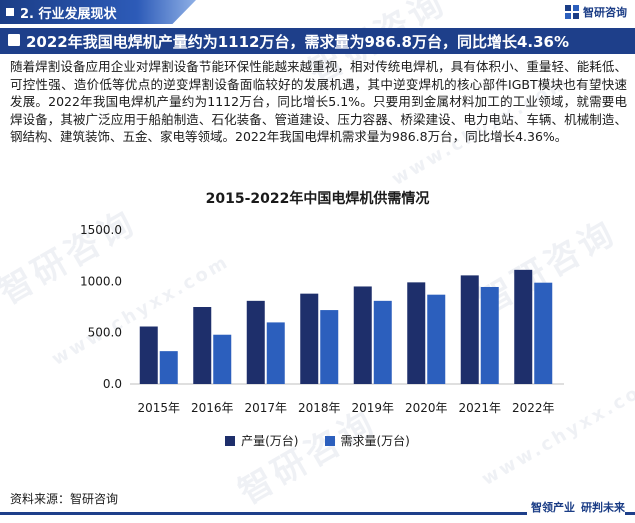 This screenshot has height=523, width=635. What do you see at coordinates (101, 281) in the screenshot?
I see `y-tick-label: 1000.0` at bounding box center [101, 281].